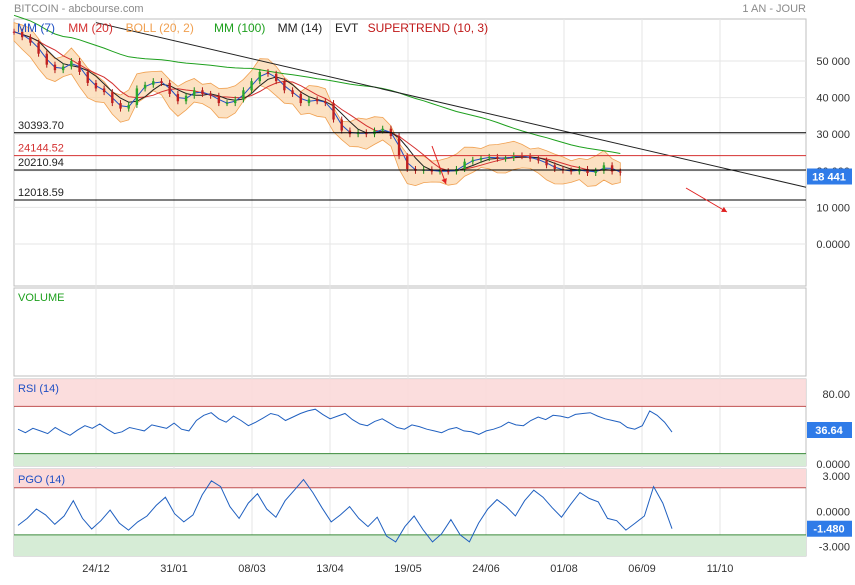 The height and width of the screenshot is (585, 855). Describe the element at coordinates (774, 9) in the screenshot. I see `period-label: 1 AN - JOUR` at that location.